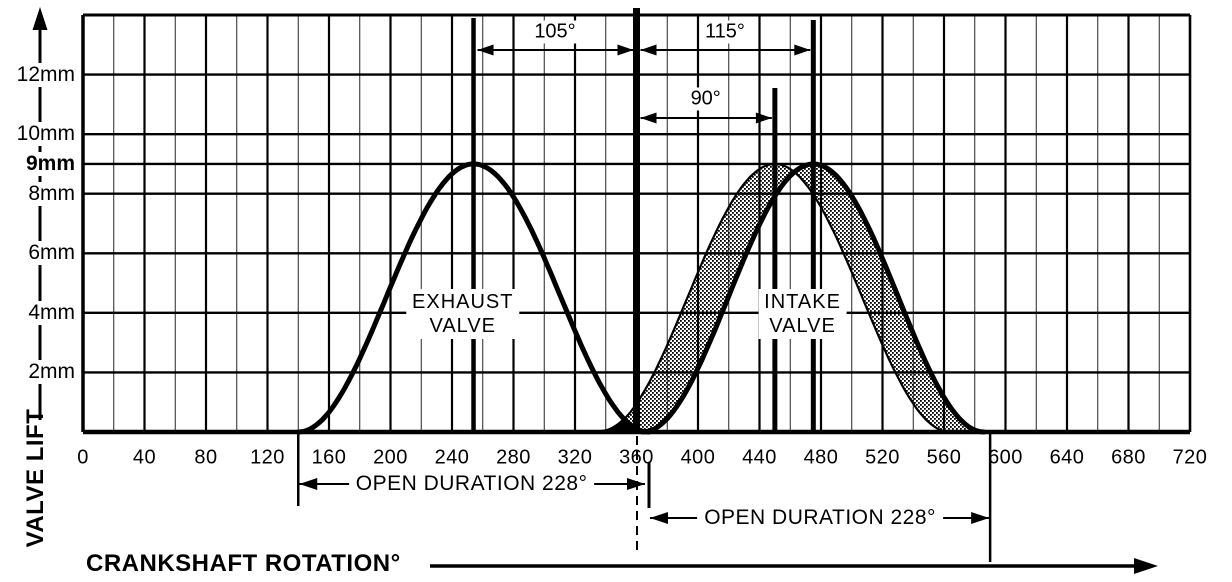  I want to click on intake-curve-advanced-edge, so click(775, 298).